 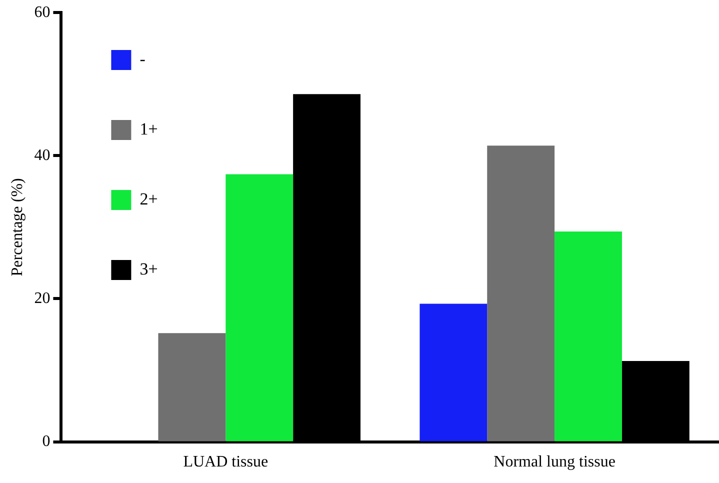 I want to click on x-tick-label: LUAD tissue, so click(x=225, y=462).